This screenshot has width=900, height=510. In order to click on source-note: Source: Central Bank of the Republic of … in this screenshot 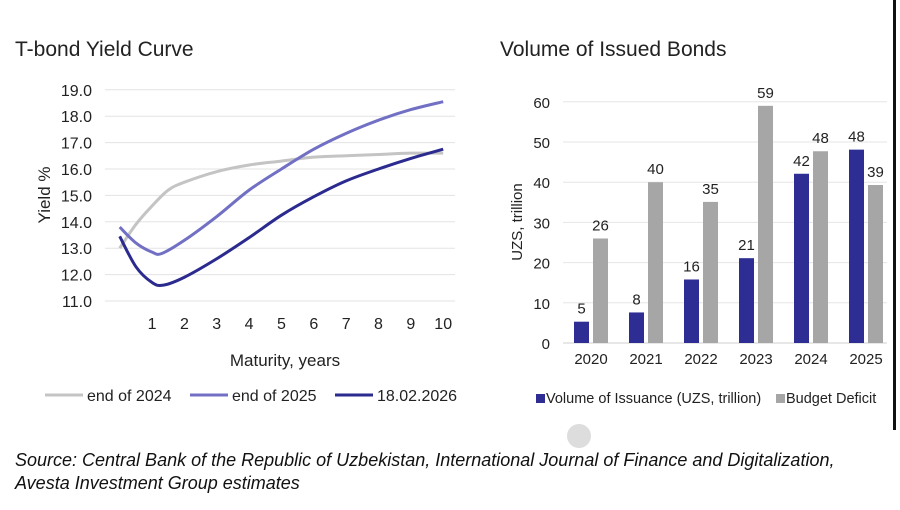, I will do `click(425, 471)`.